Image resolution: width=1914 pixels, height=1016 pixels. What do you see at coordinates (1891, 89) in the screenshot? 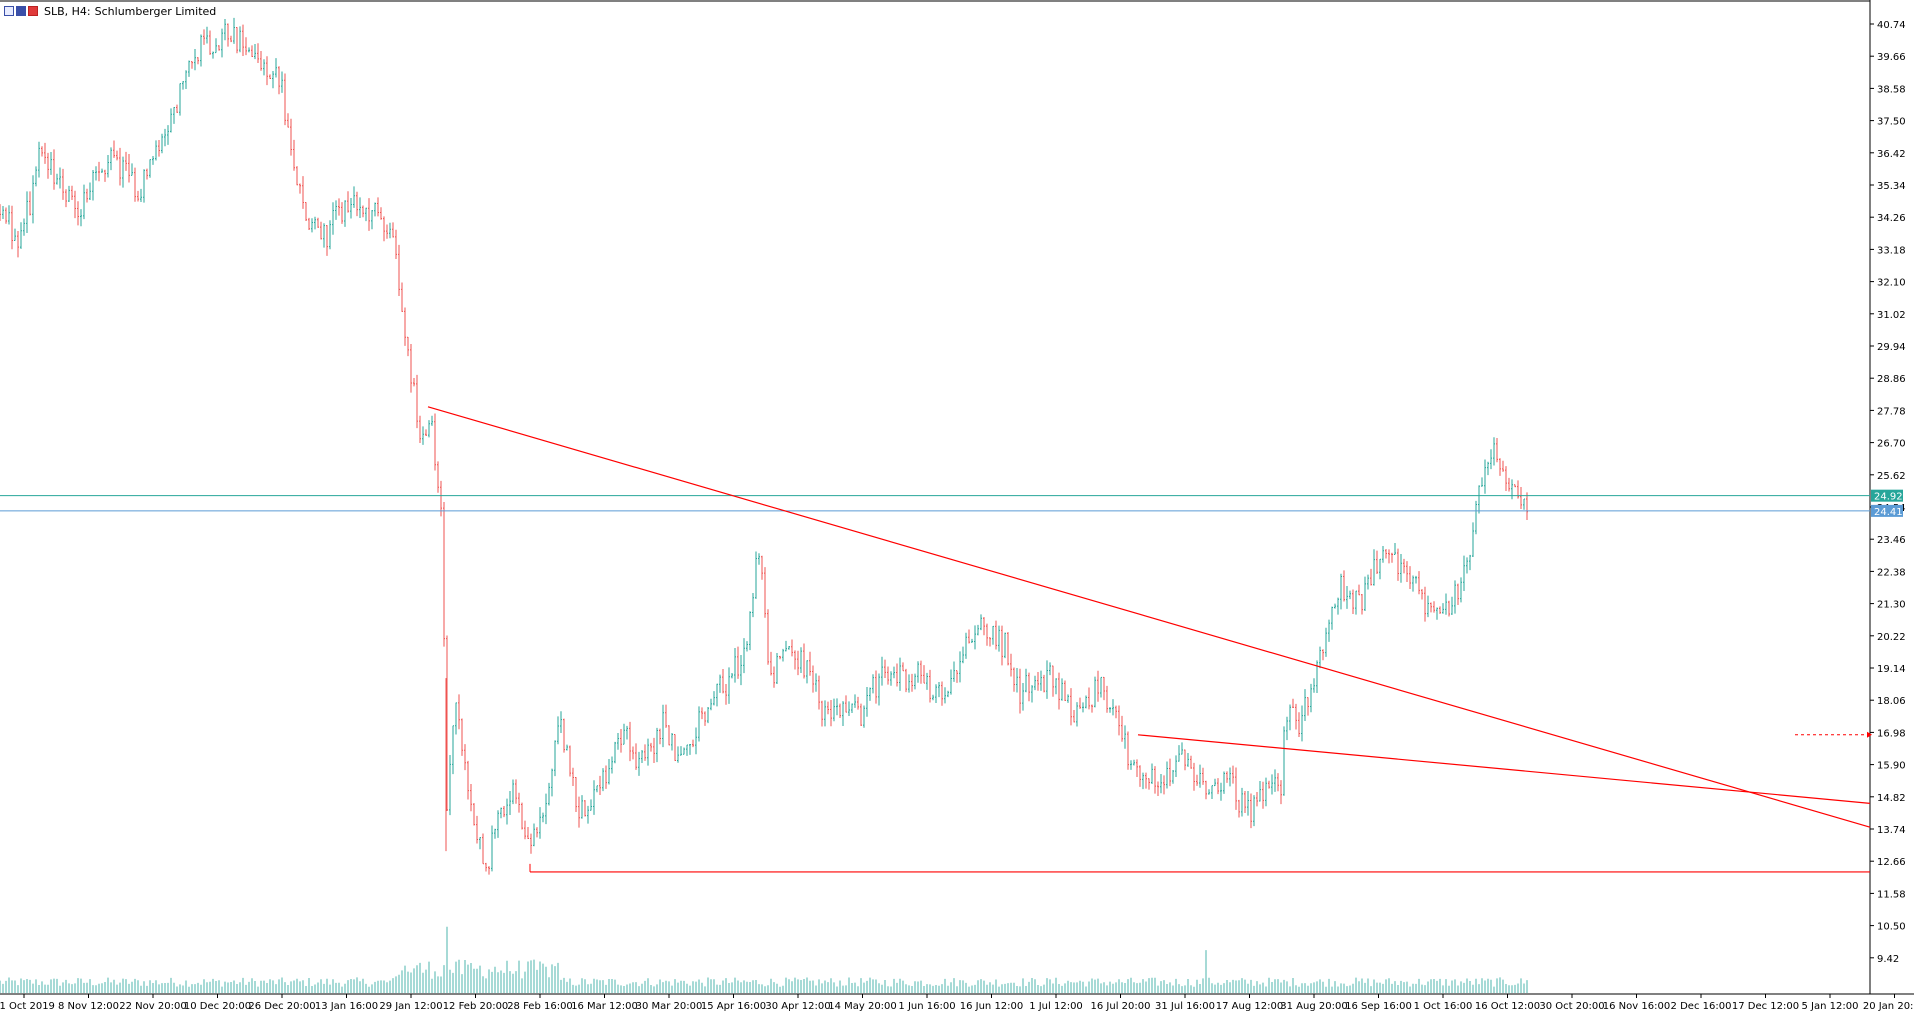
I see `price-tick-label: 38.58` at bounding box center [1891, 89].